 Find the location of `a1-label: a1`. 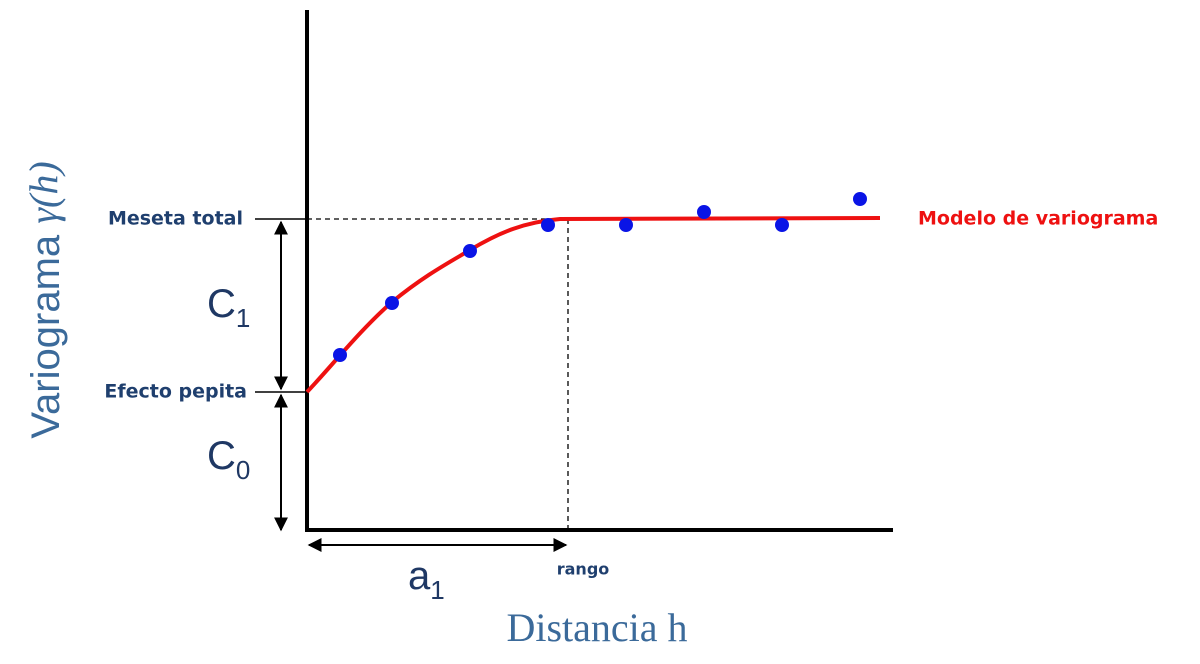

a1-label: a1 is located at coordinates (426, 579).